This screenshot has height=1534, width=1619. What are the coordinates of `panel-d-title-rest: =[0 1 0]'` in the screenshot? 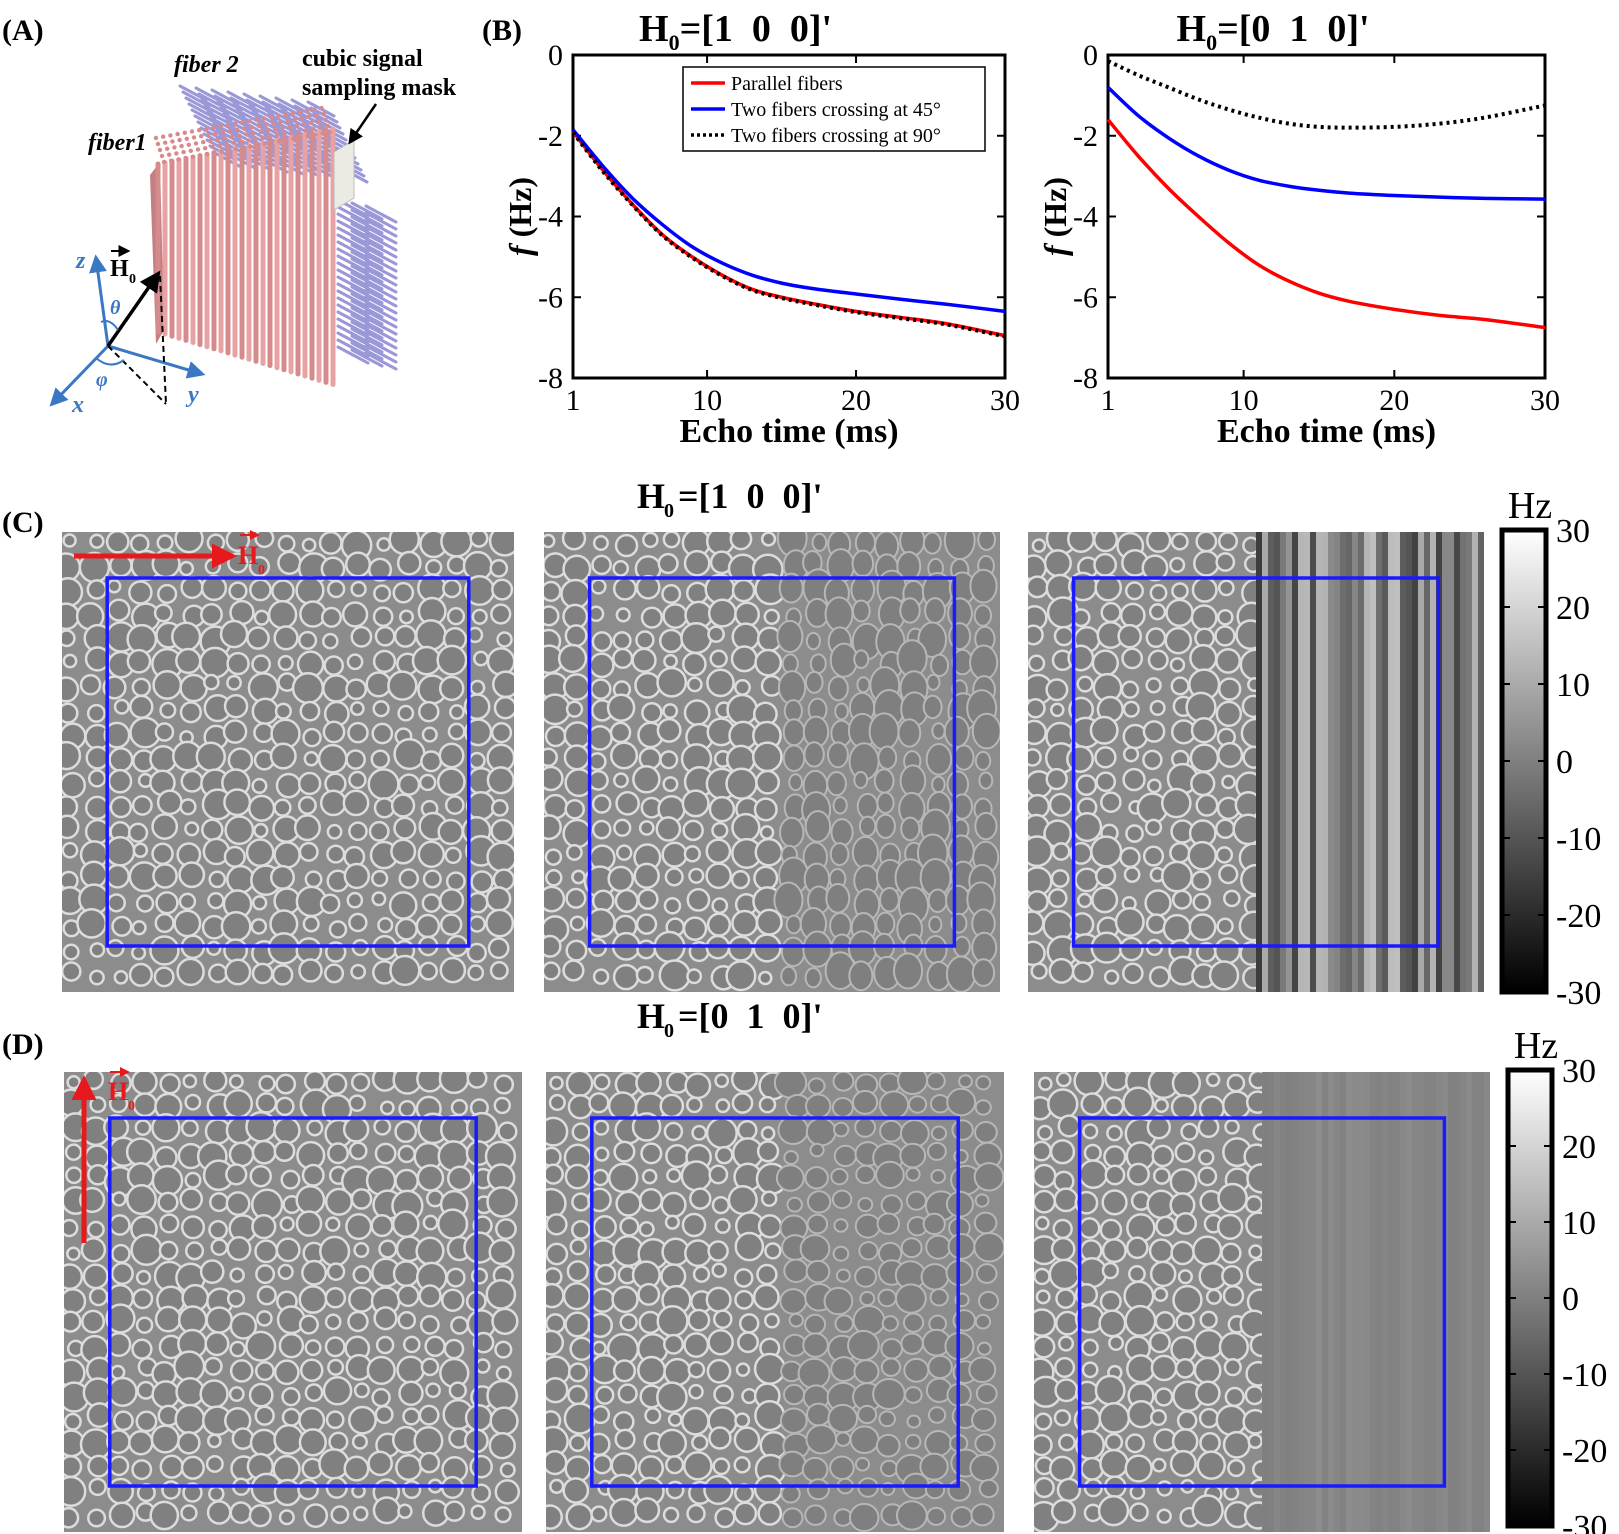 It's located at (750, 1016).